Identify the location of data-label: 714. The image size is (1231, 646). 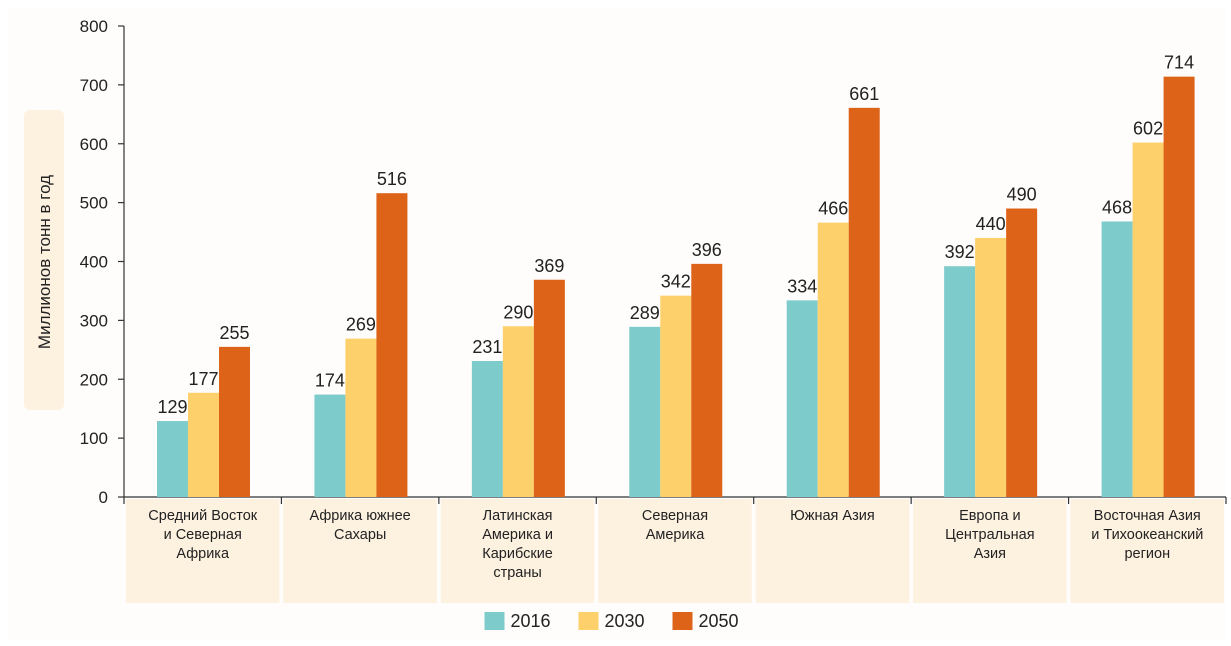
(1179, 63).